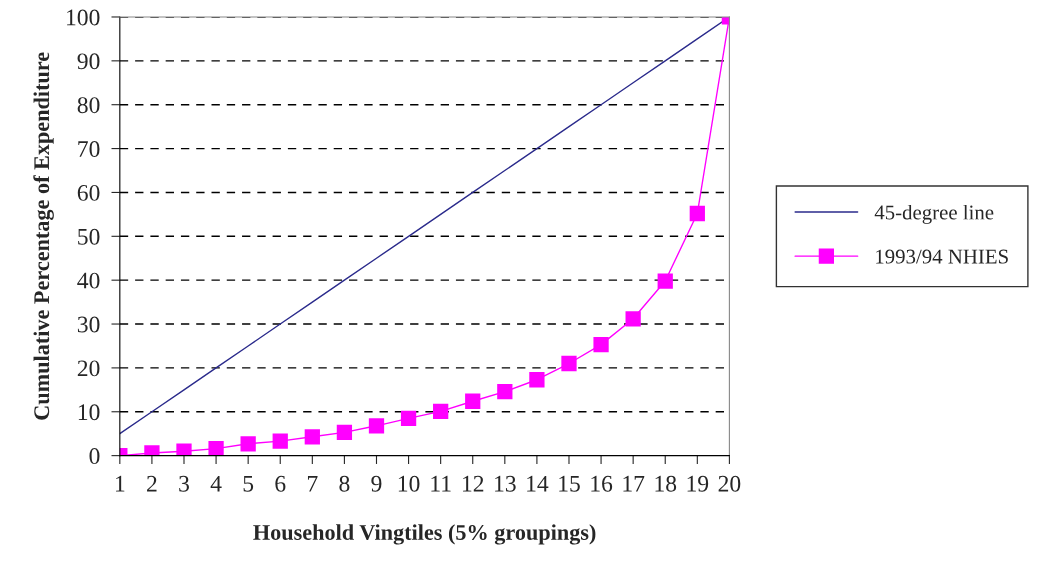 The image size is (1042, 566). What do you see at coordinates (88, 280) in the screenshot?
I see `y-tick-label: 40` at bounding box center [88, 280].